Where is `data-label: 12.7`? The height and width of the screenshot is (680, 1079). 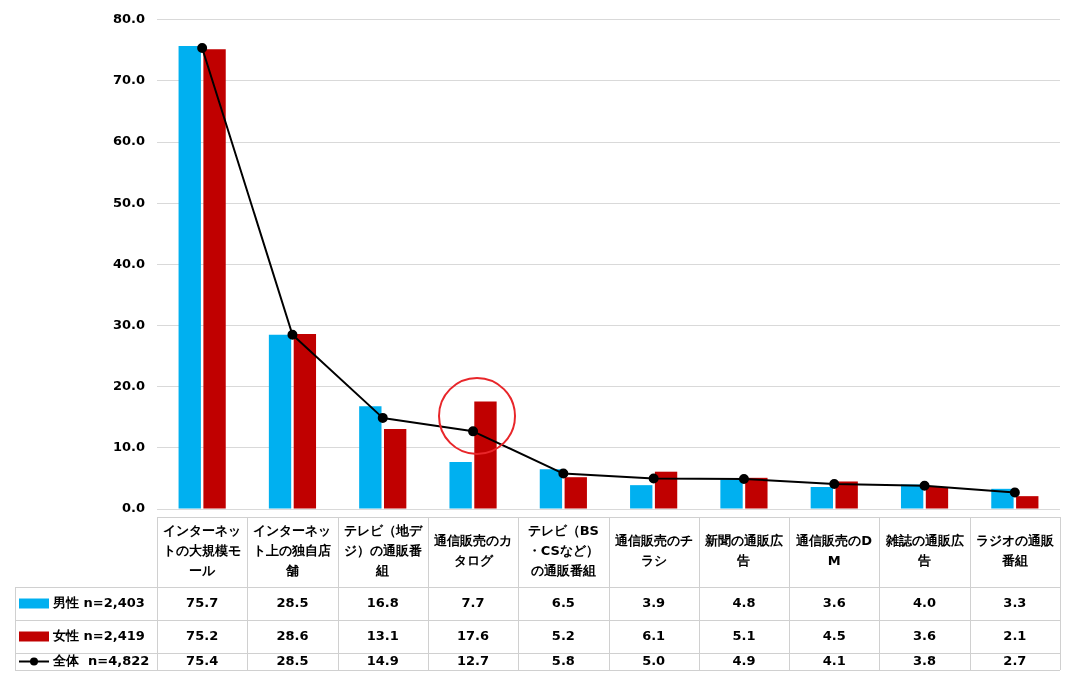
data-label: 12.7 is located at coordinates (473, 660).